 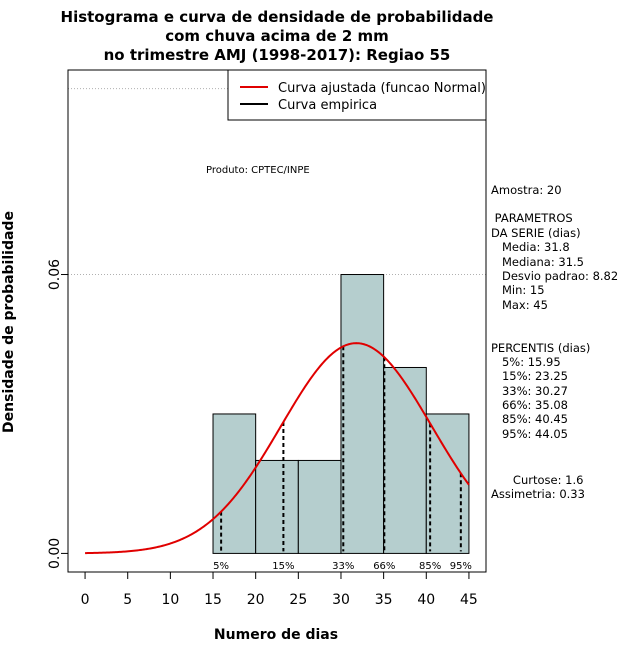 I want to click on stats-panel-line-1: PARAMETROS, so click(x=532, y=218).